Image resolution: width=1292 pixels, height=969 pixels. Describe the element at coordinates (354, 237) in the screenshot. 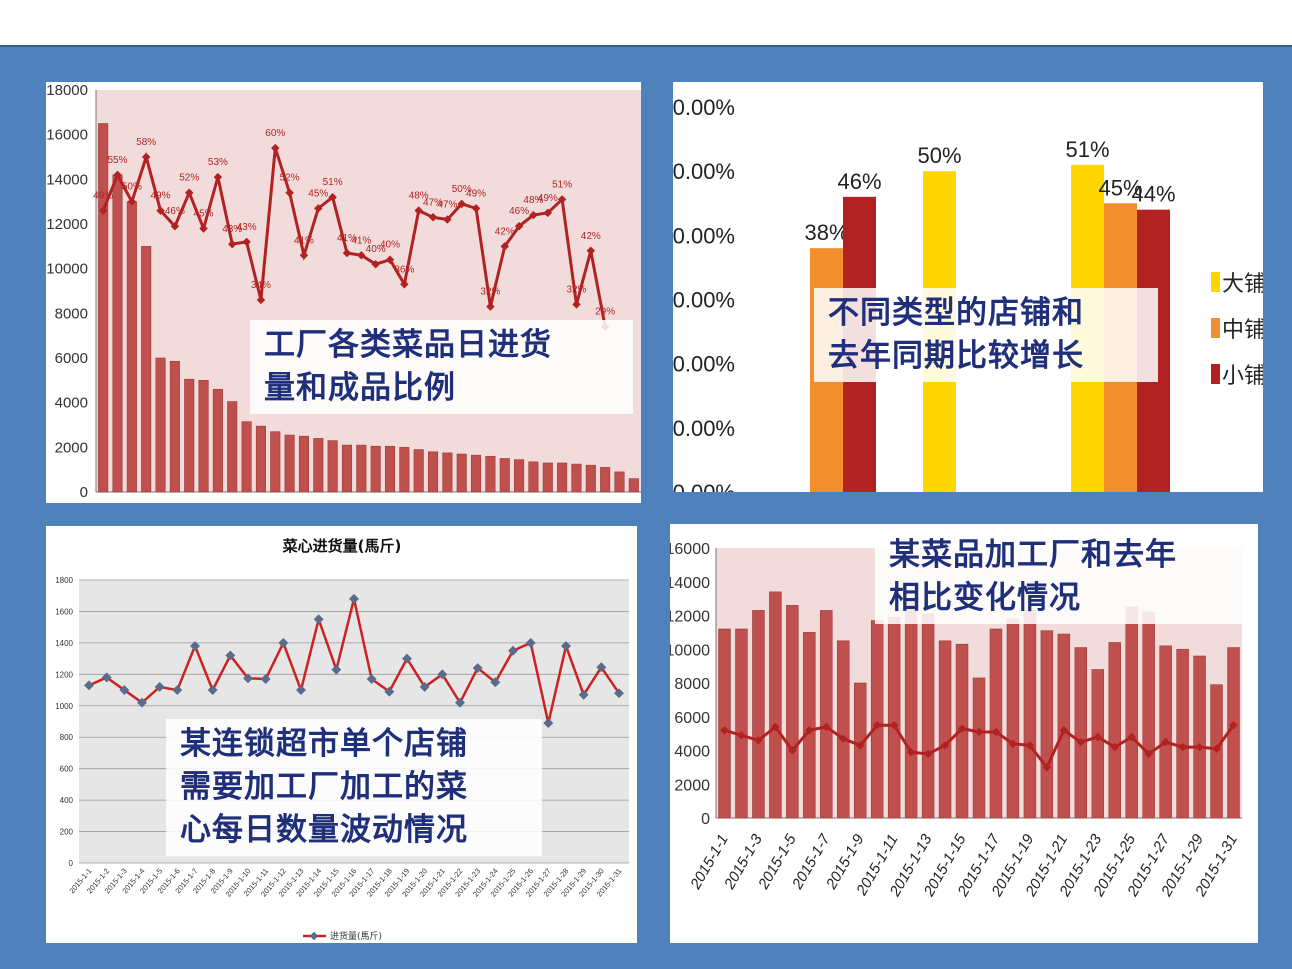

I see `ratio-line` at that location.